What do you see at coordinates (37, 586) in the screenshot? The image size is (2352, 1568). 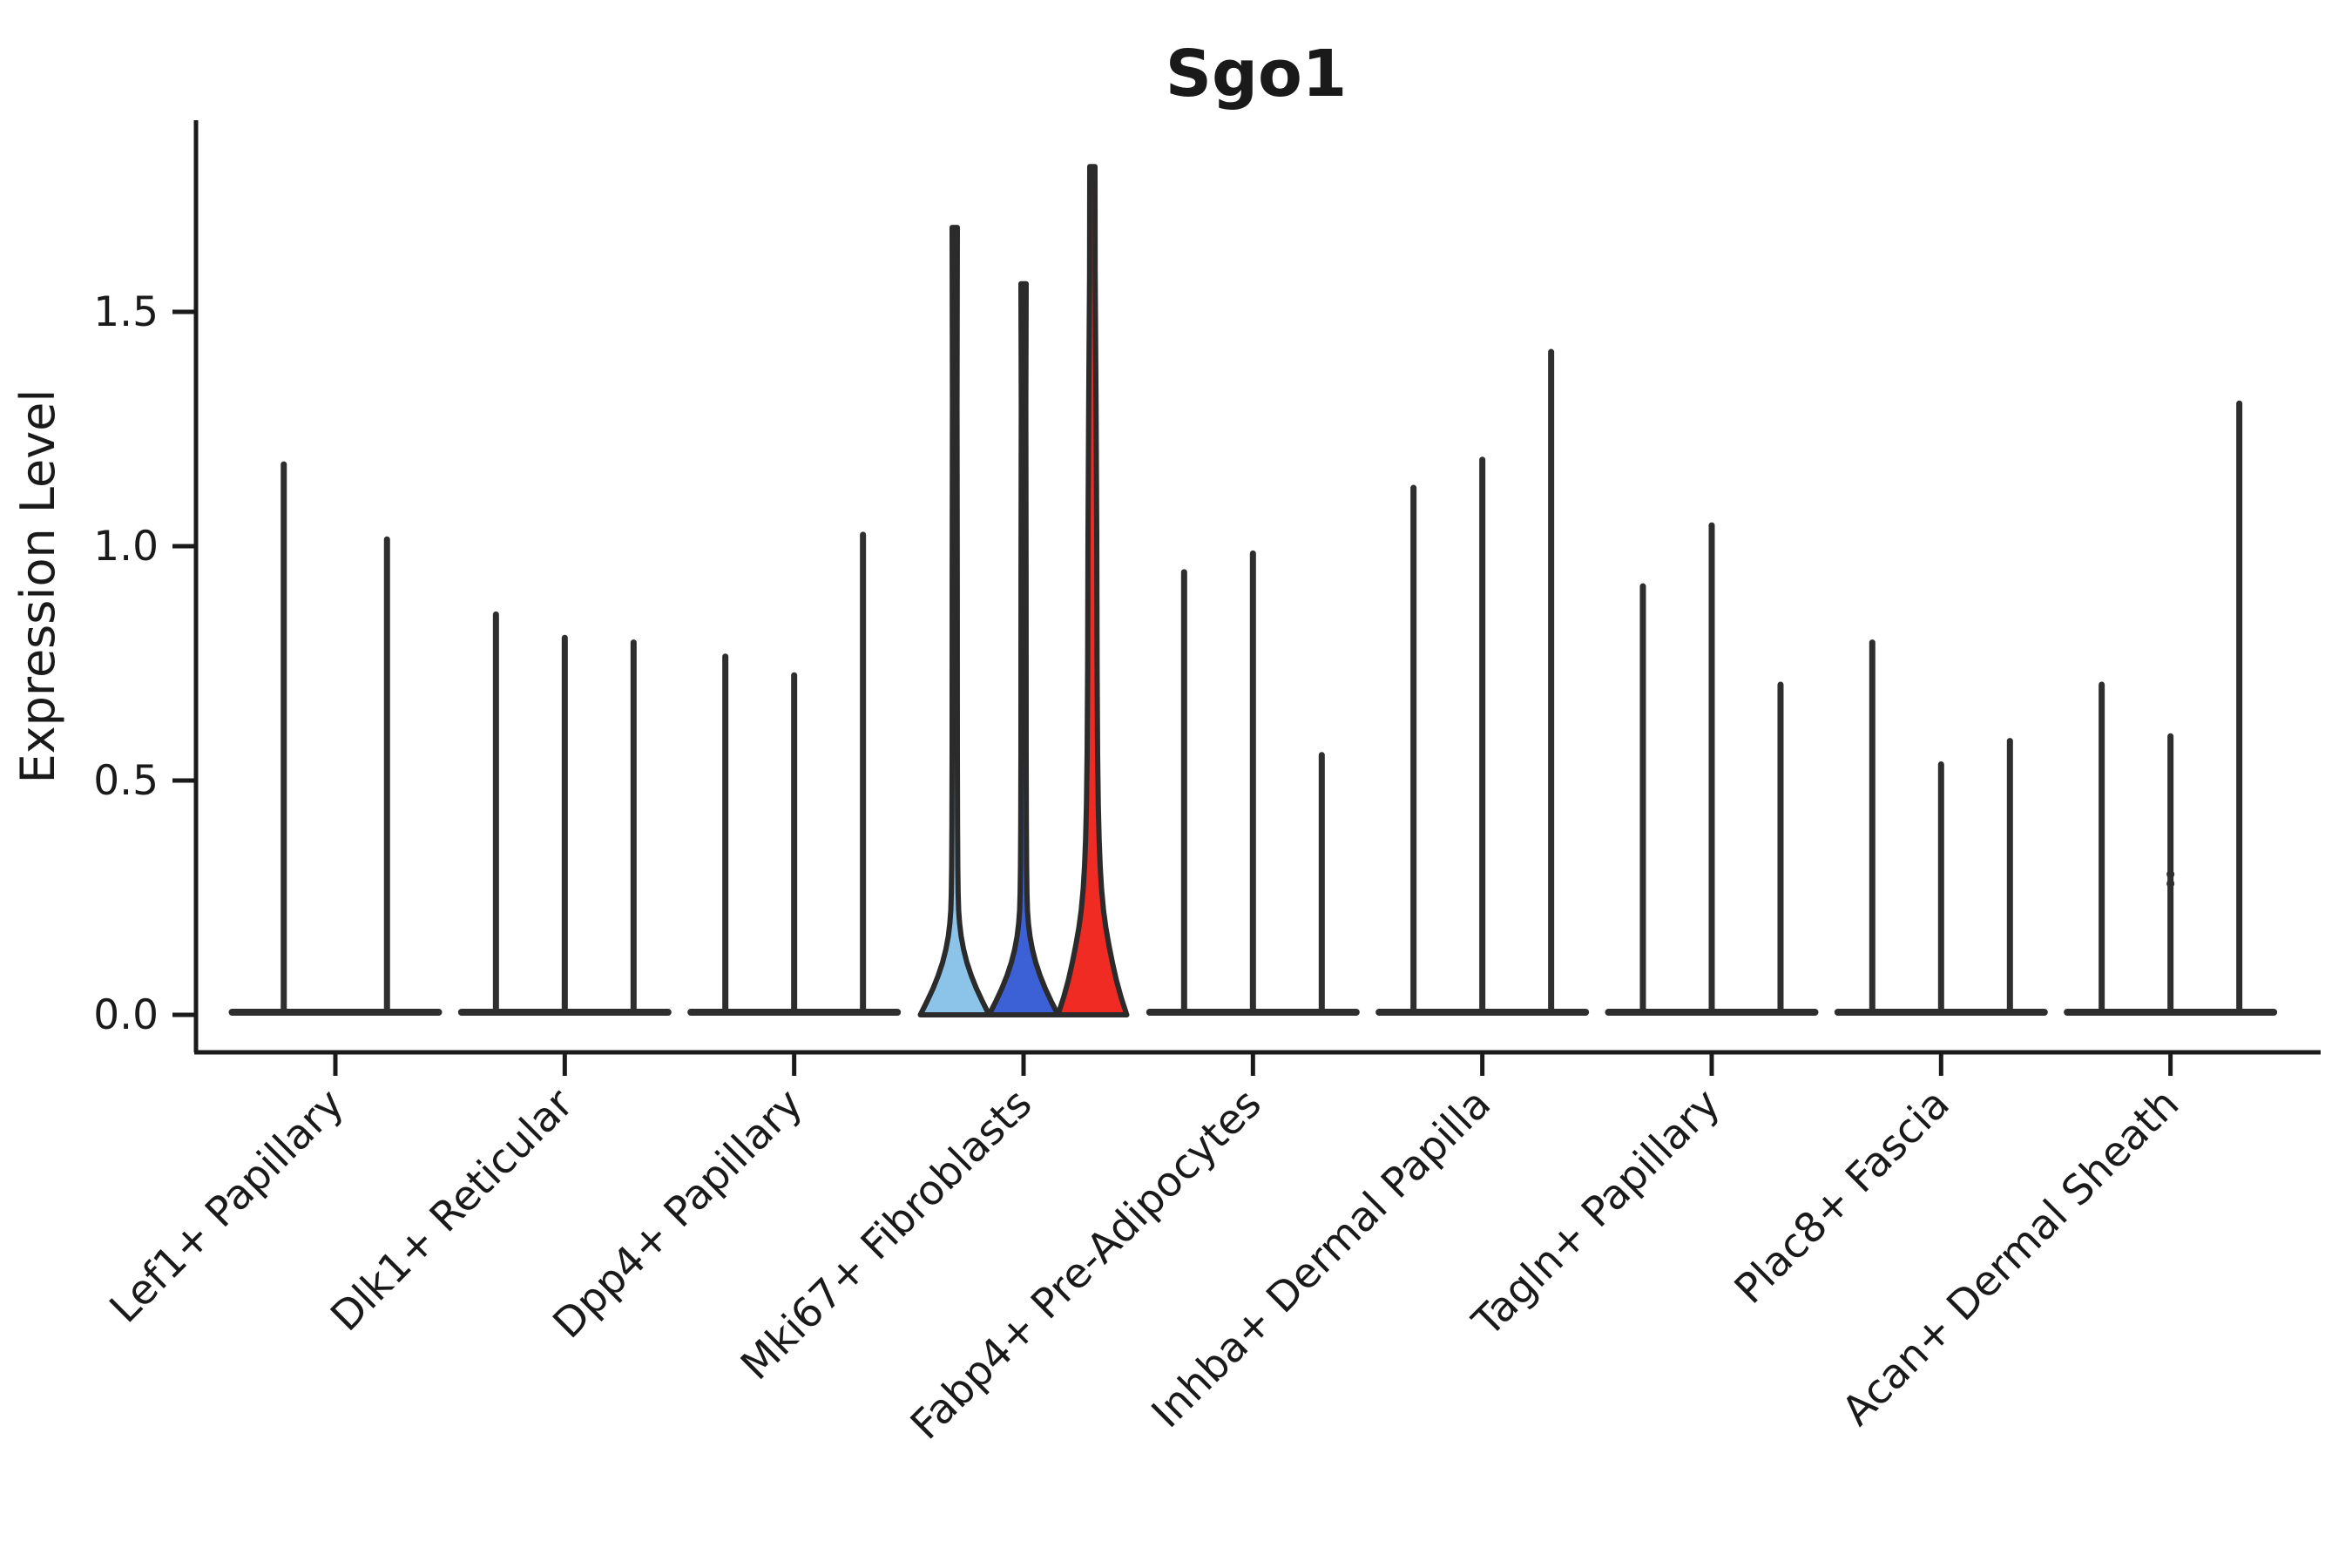 I see `y-axis-label: Expression Level` at bounding box center [37, 586].